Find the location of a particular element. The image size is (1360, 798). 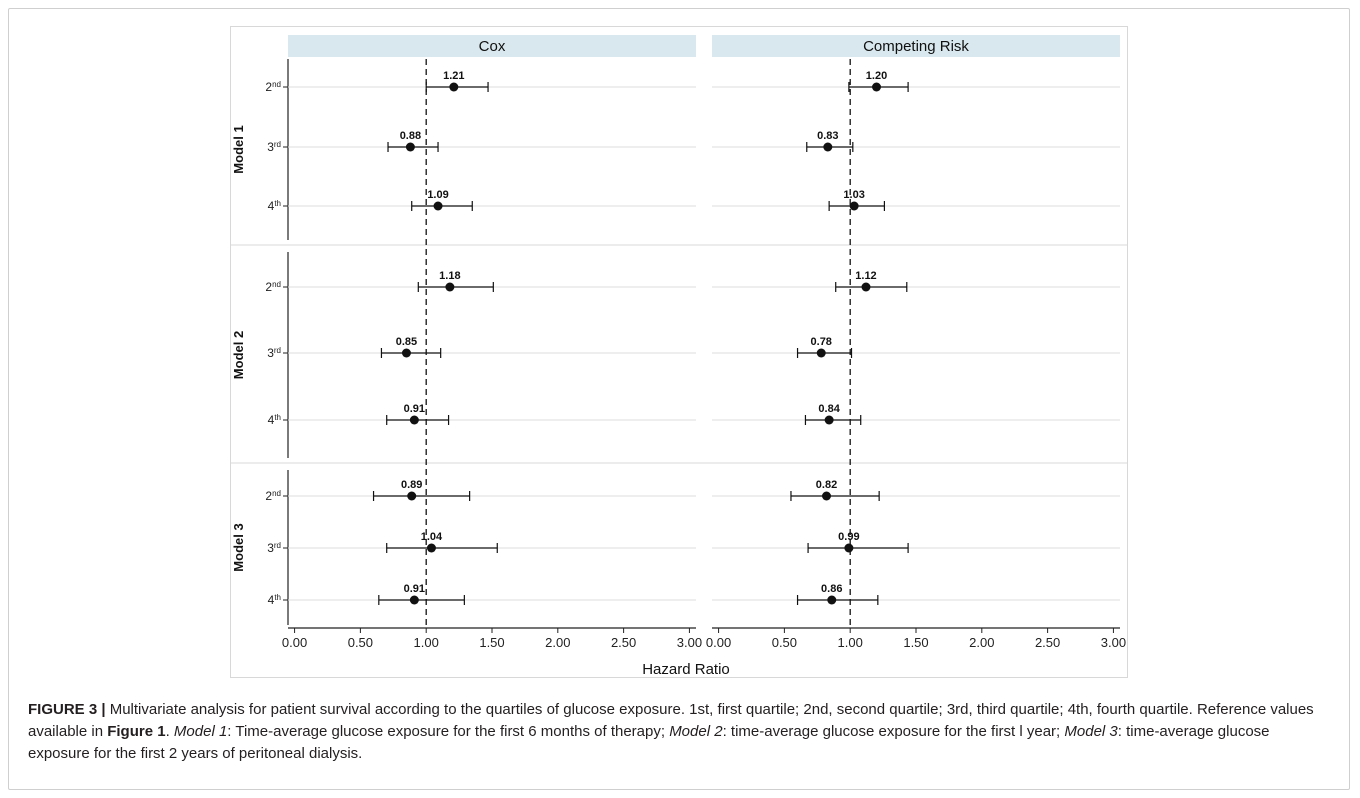

caption-text-2: . is located at coordinates (169, 731).